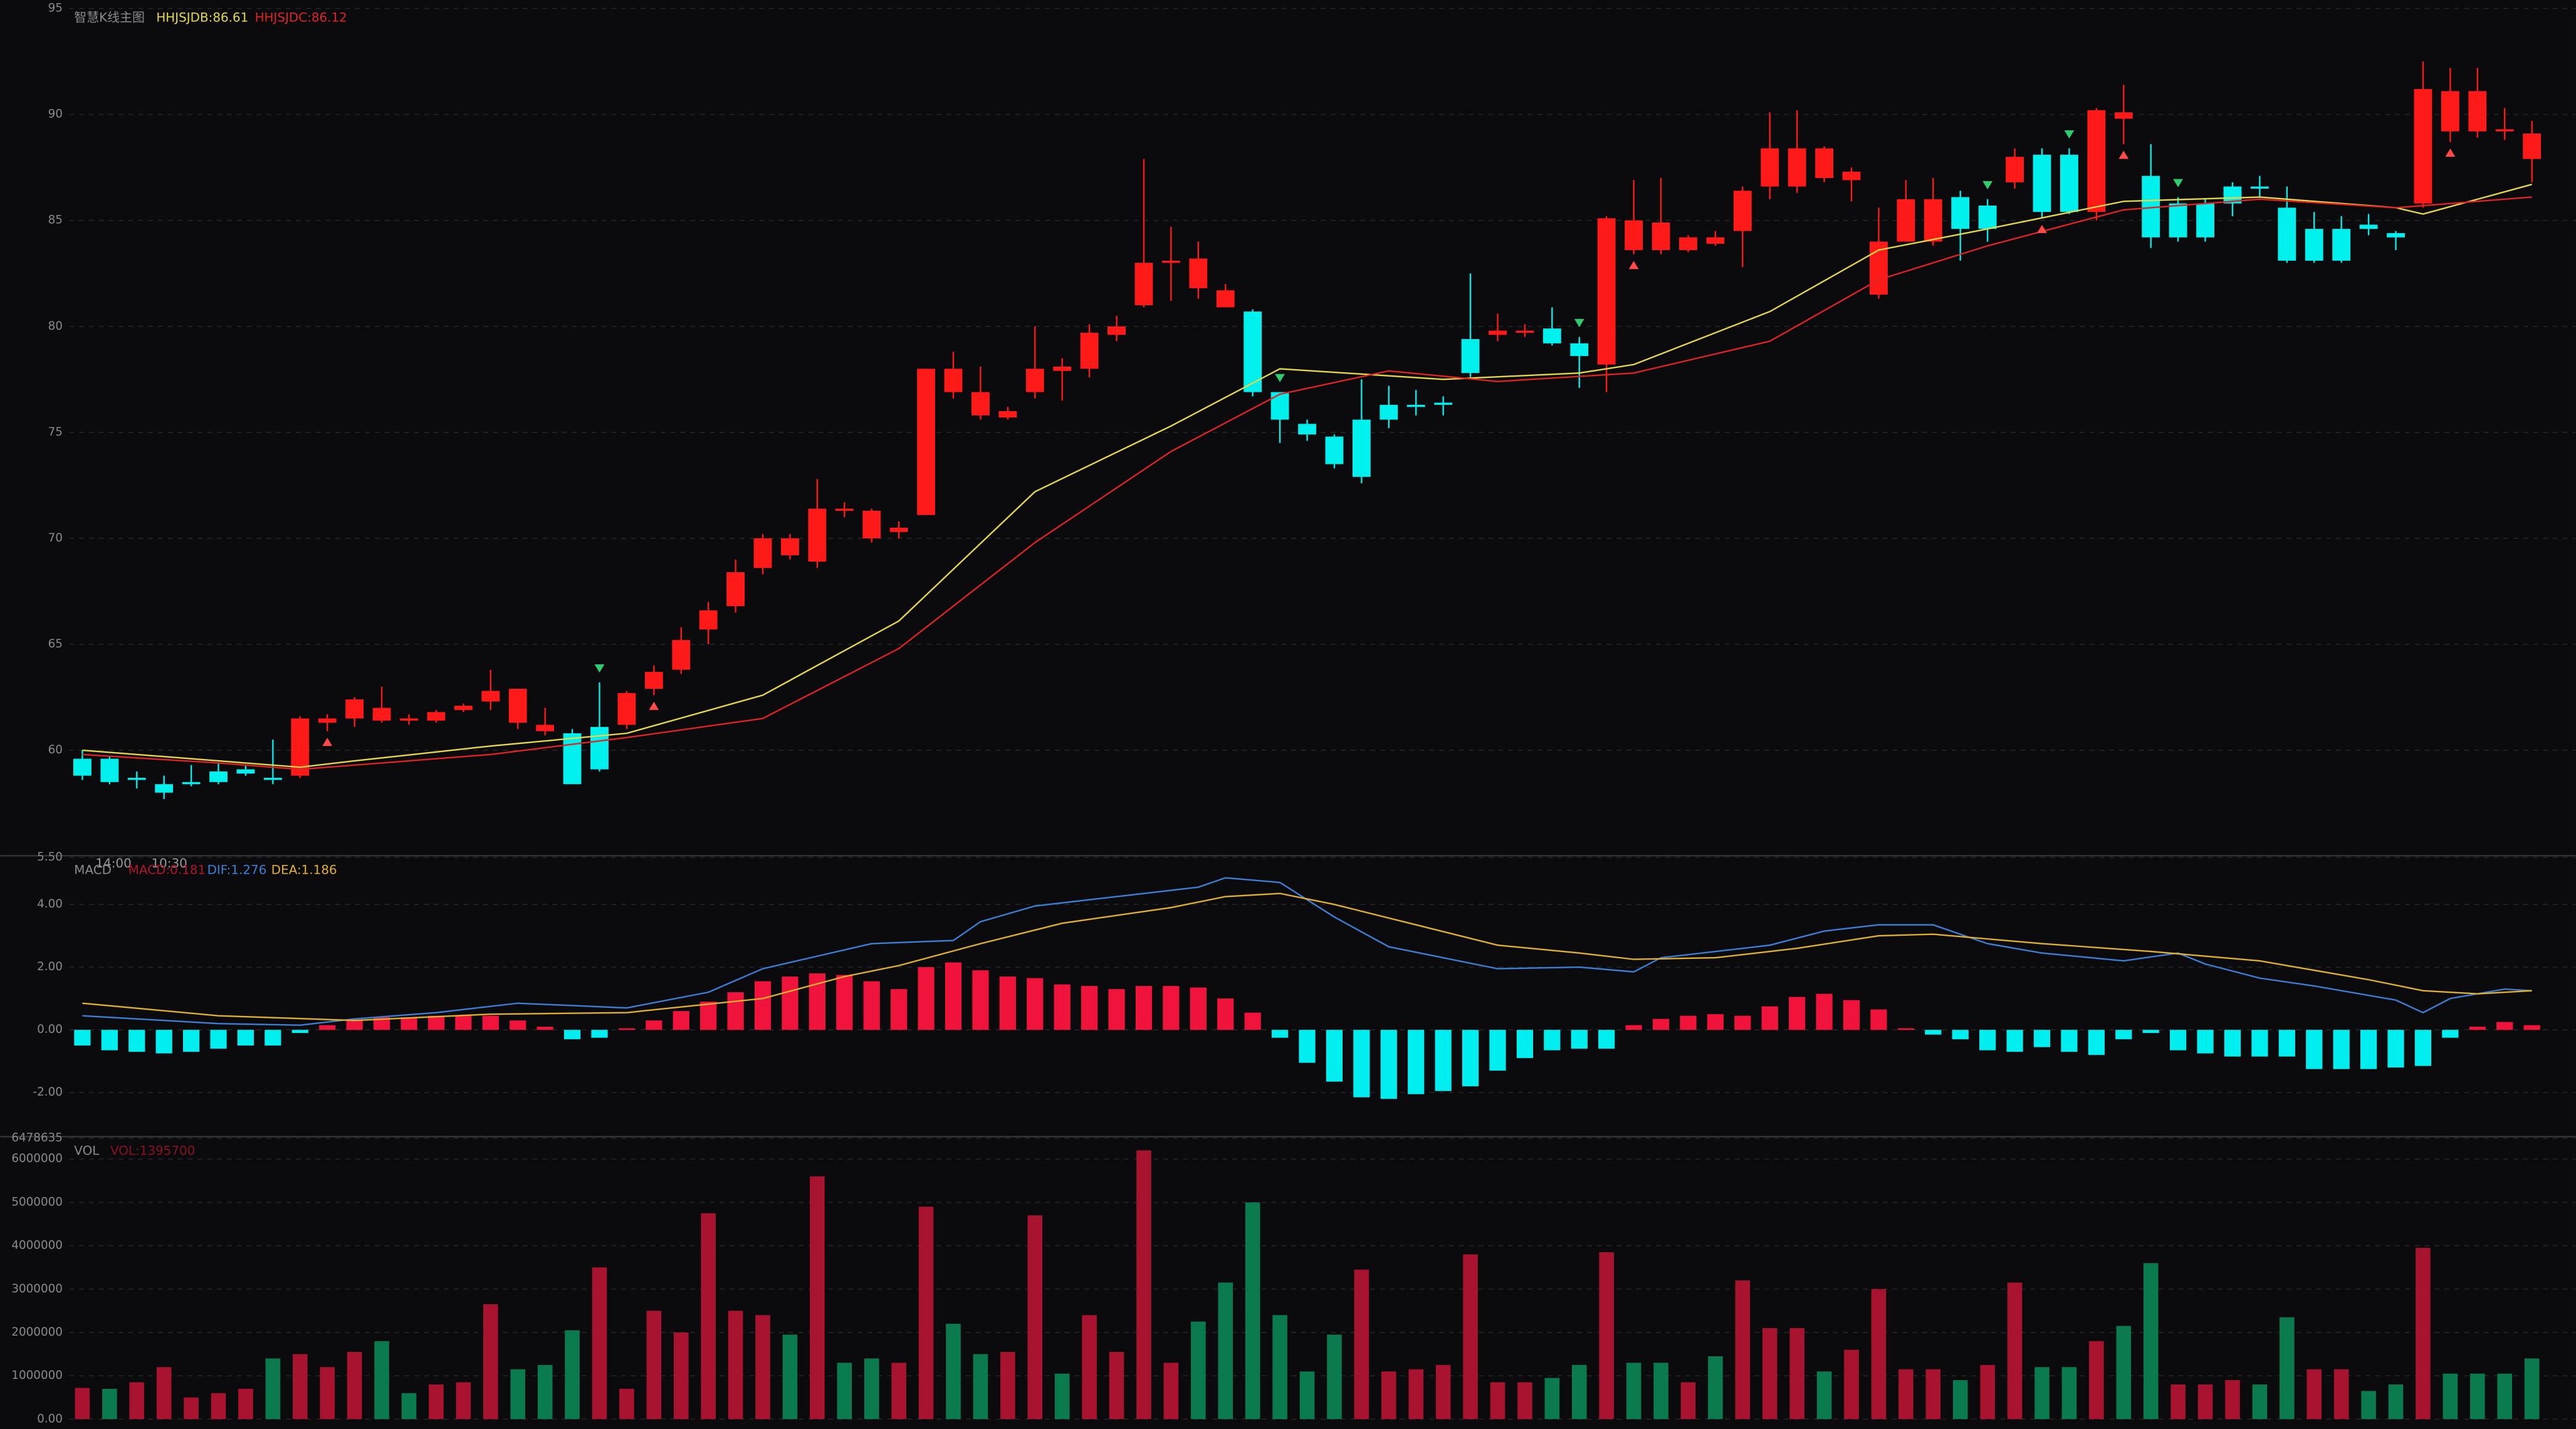 The height and width of the screenshot is (1429, 2576). I want to click on y-tick-label: 3000000, so click(37, 1289).